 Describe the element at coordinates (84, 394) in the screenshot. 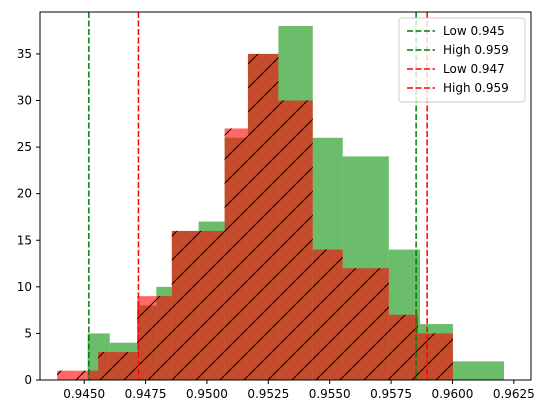

I see `x-tick-label: 0.9450` at that location.